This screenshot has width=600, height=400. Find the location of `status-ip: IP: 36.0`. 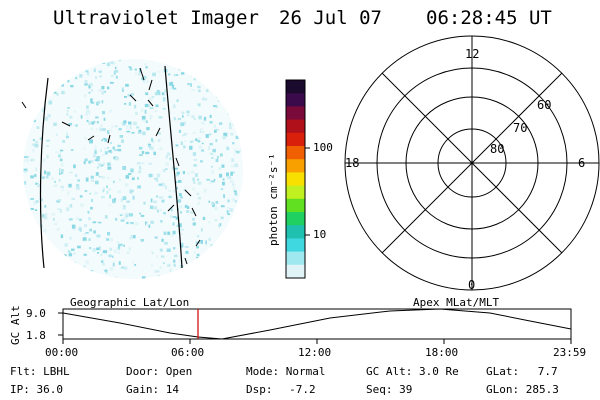

status-ip: IP: 36.0 is located at coordinates (36, 389).